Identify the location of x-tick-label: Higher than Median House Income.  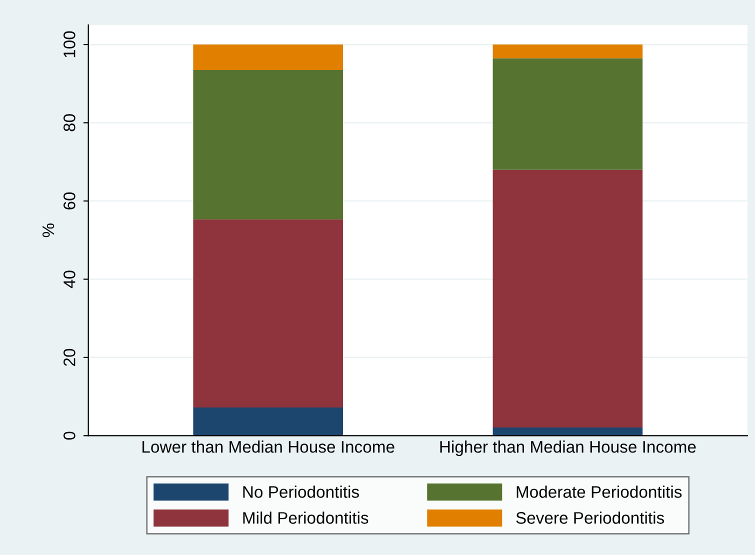
(568, 448).